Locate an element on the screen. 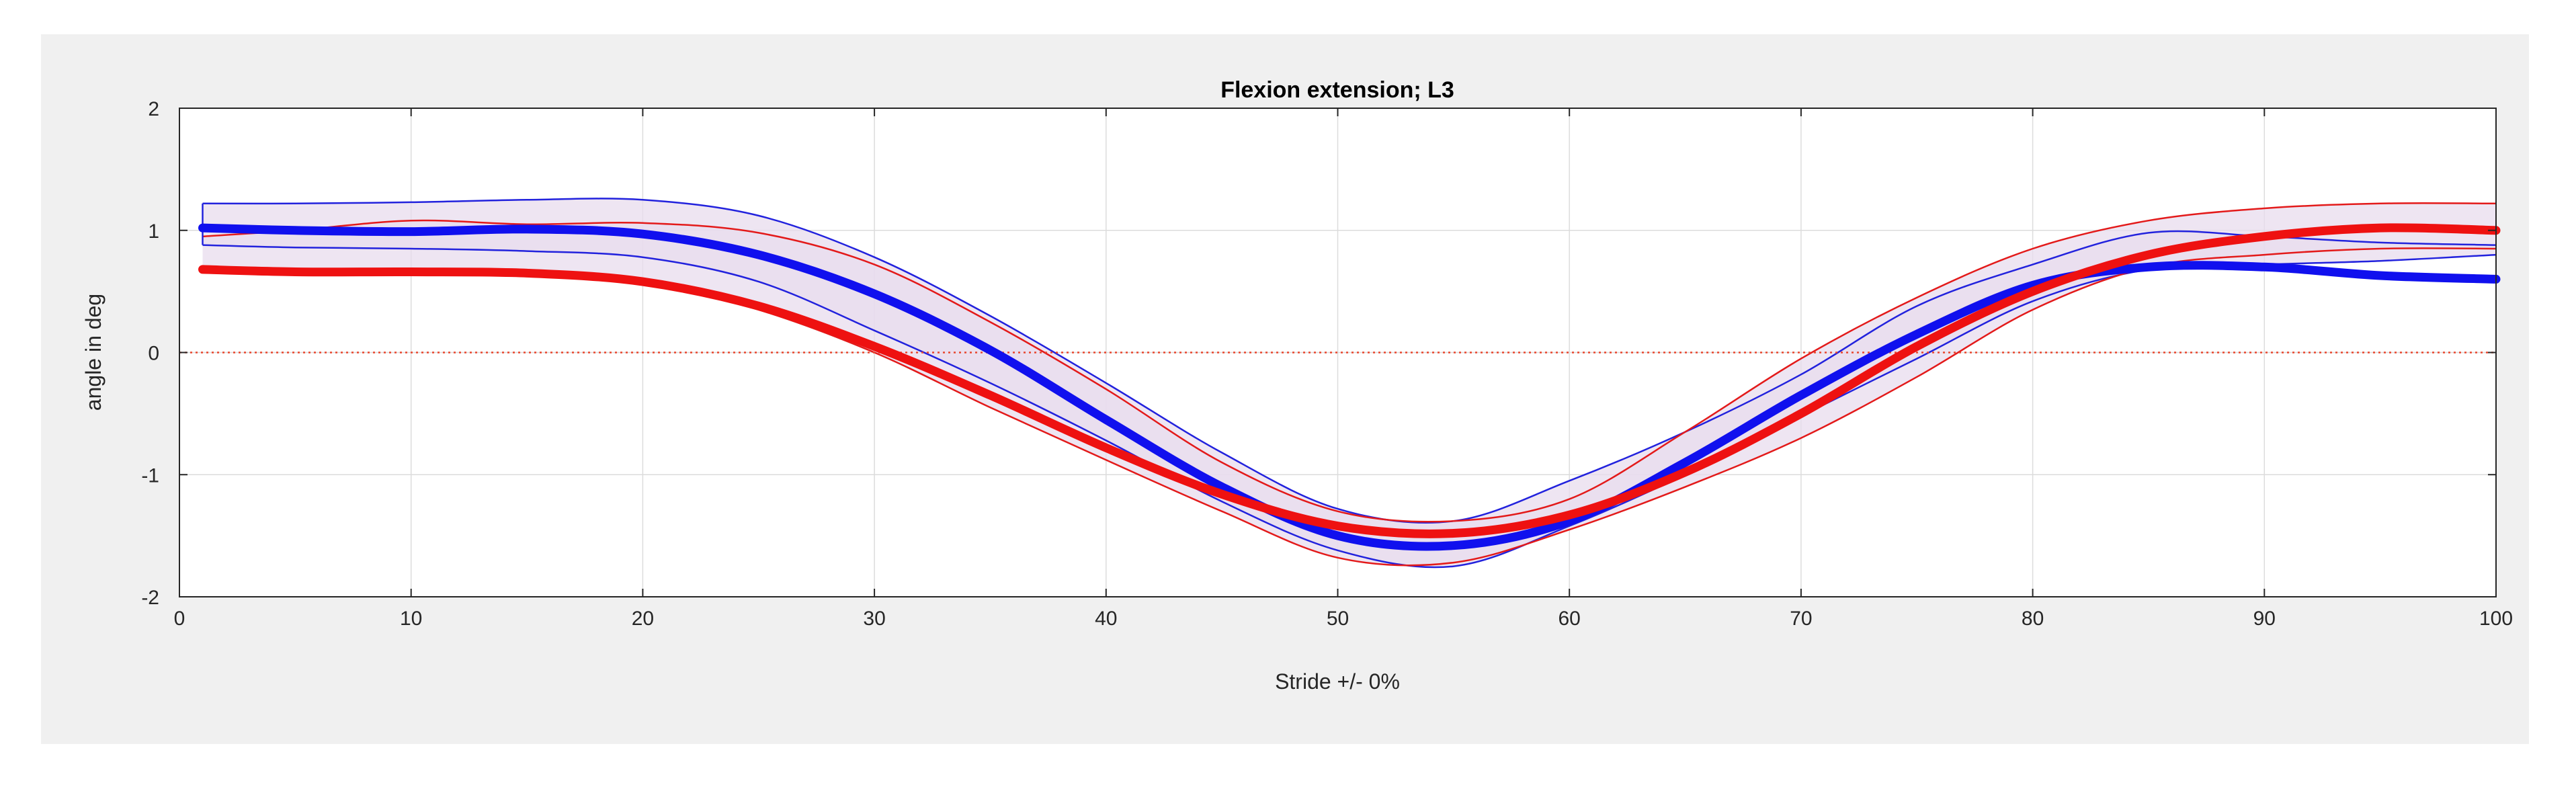 Image resolution: width=2576 pixels, height=787 pixels. x-tick-label: 80 is located at coordinates (2033, 619).